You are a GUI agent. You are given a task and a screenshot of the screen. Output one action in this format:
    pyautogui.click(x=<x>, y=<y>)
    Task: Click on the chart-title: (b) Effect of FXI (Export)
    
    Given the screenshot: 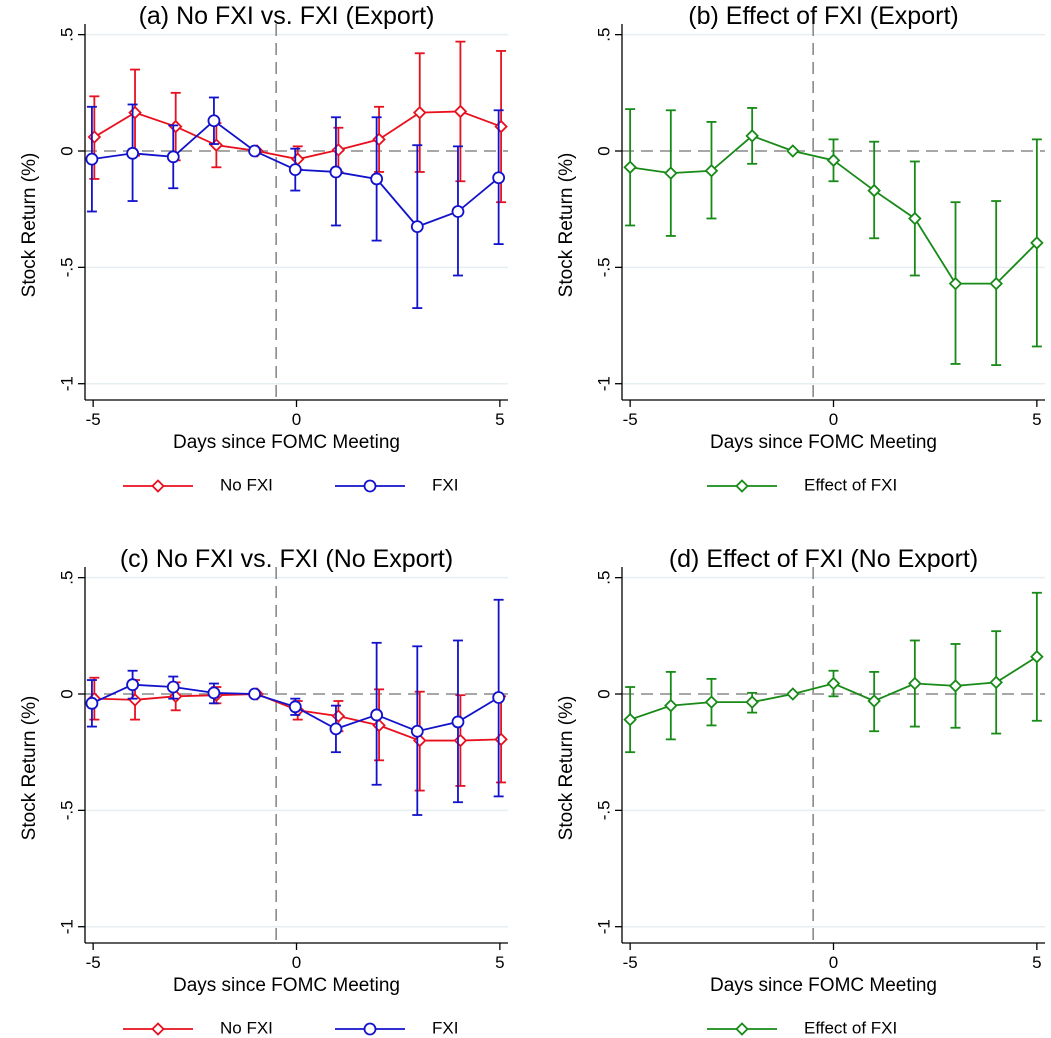 What is the action you would take?
    pyautogui.click(x=823, y=16)
    